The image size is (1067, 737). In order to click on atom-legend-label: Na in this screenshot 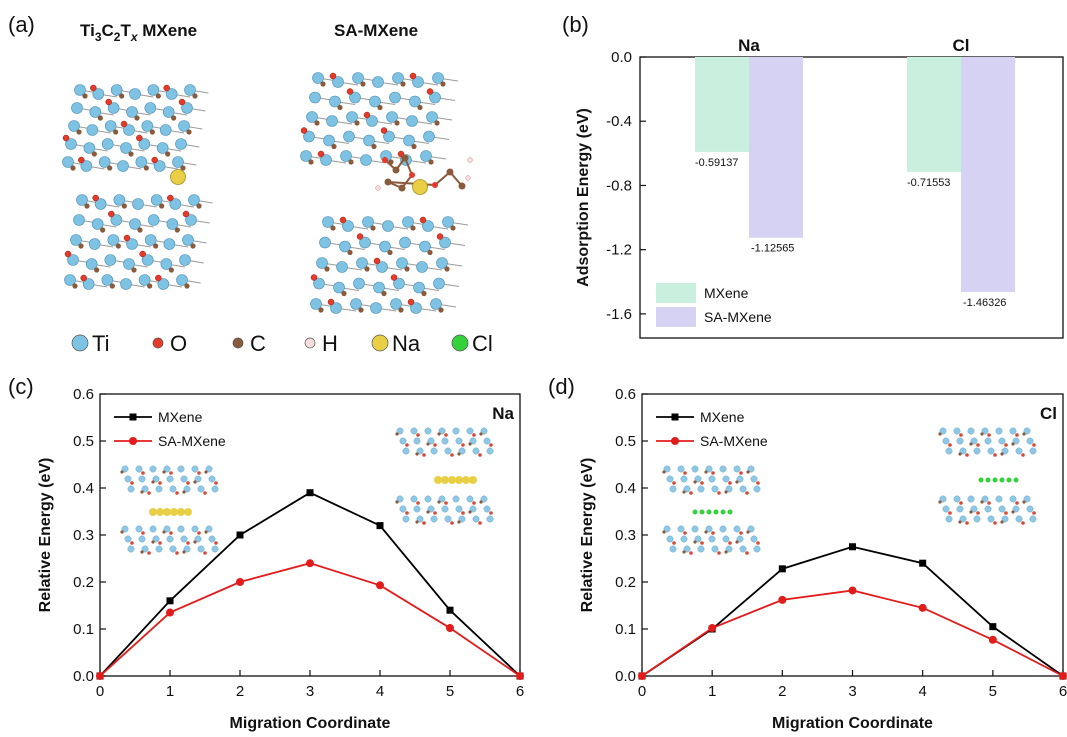, I will do `click(406, 343)`.